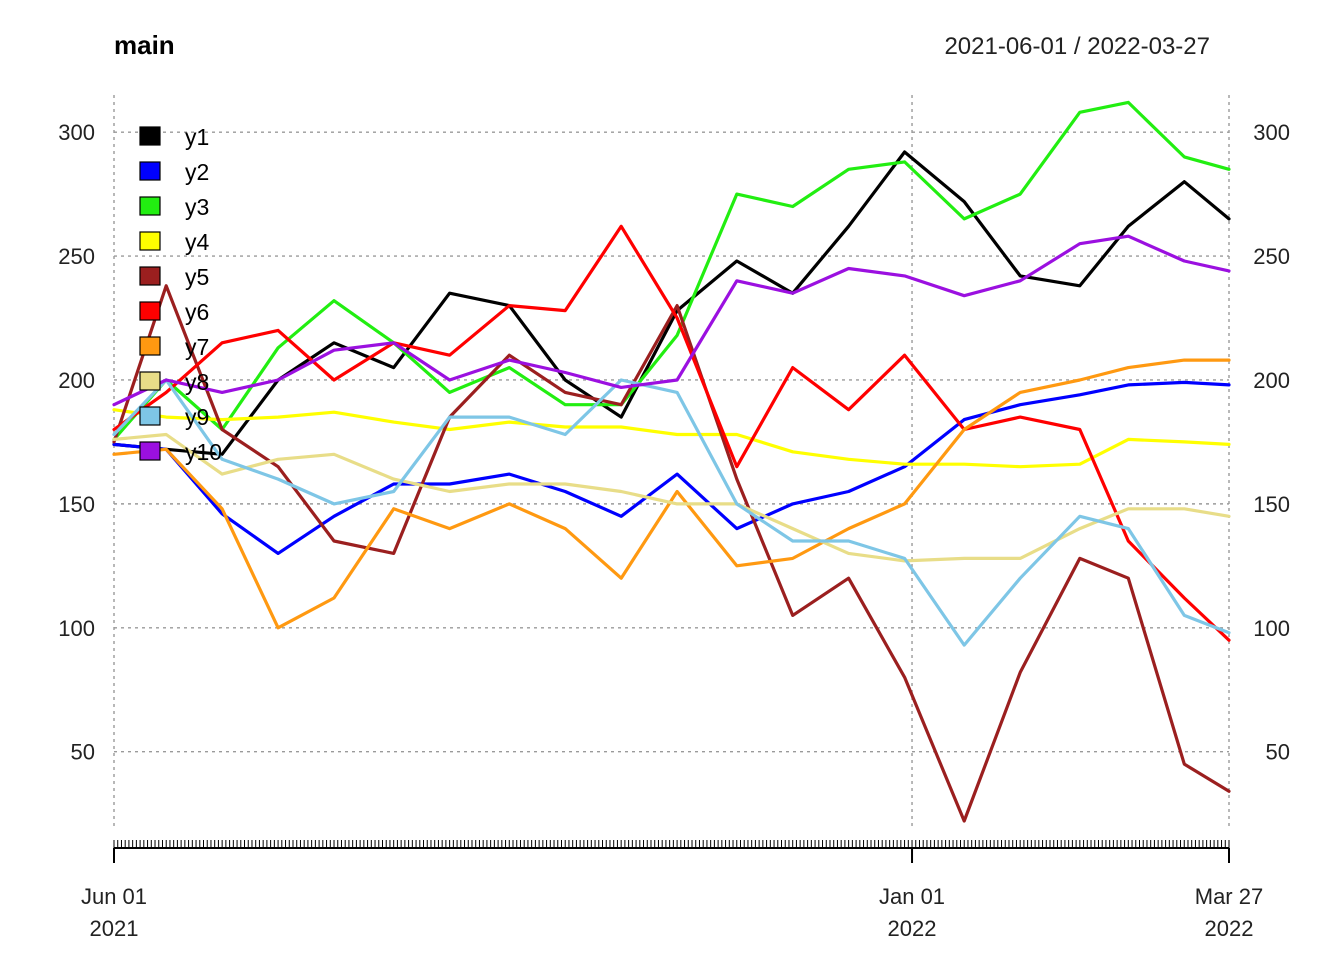 The width and height of the screenshot is (1344, 960). What do you see at coordinates (150, 416) in the screenshot?
I see `legend-swatch-y9` at bounding box center [150, 416].